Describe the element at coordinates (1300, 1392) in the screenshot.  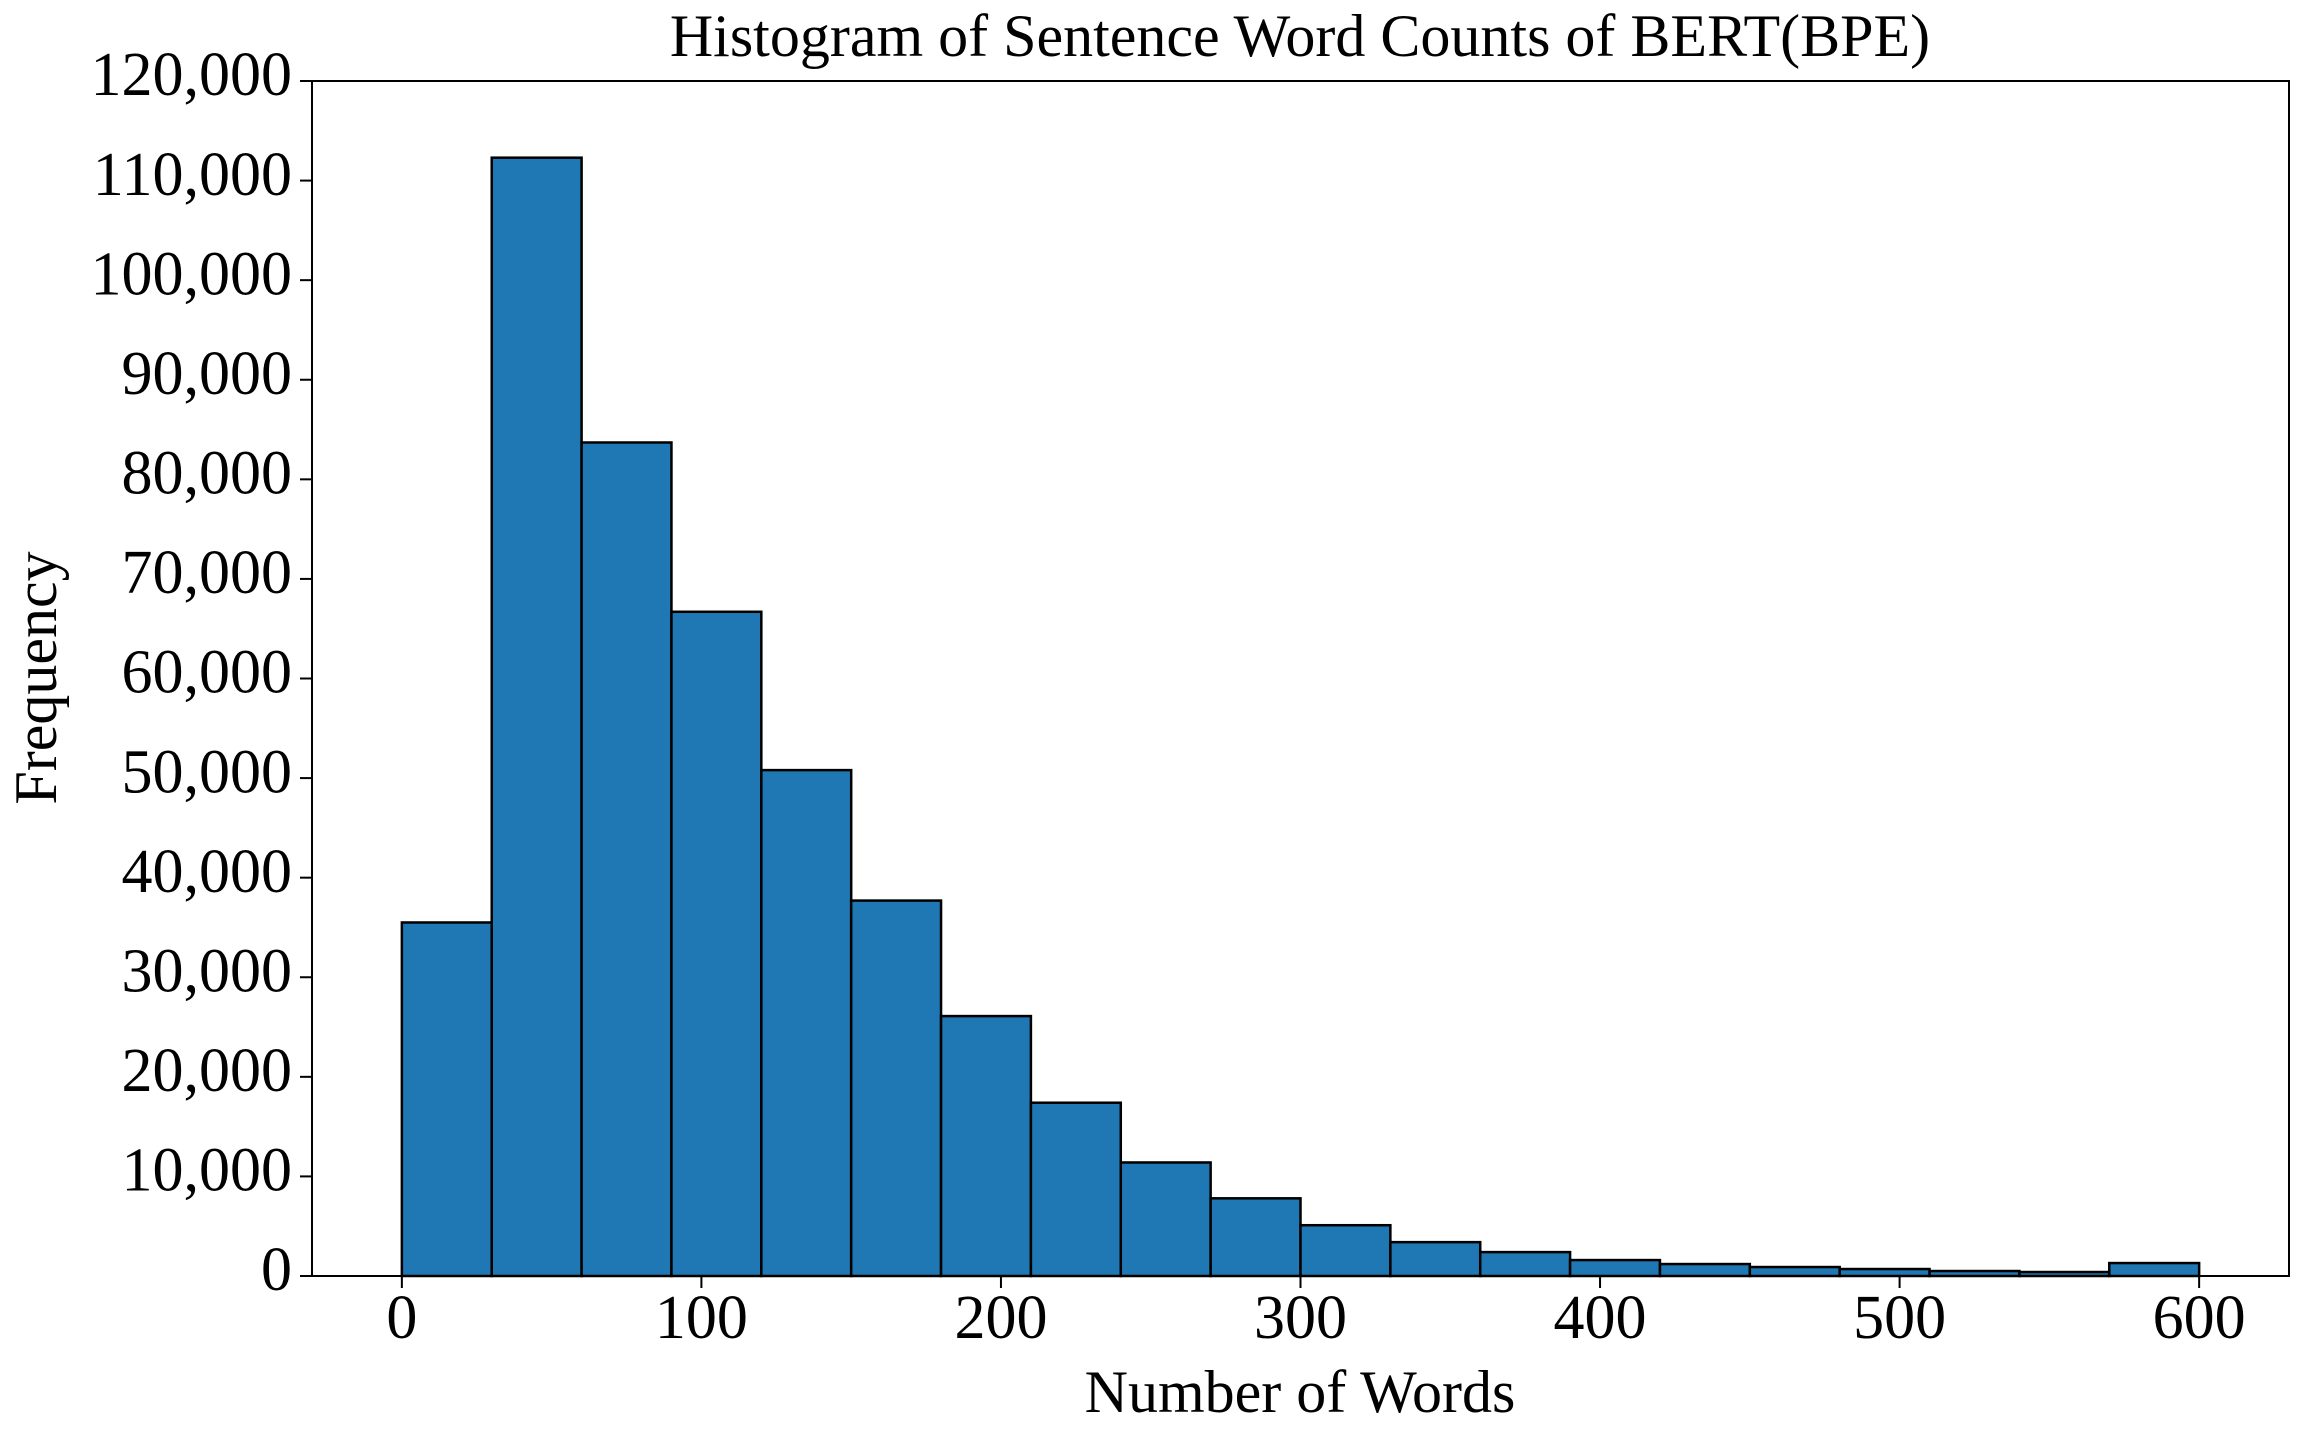
I see `x-axis-label: Number of Words` at that location.